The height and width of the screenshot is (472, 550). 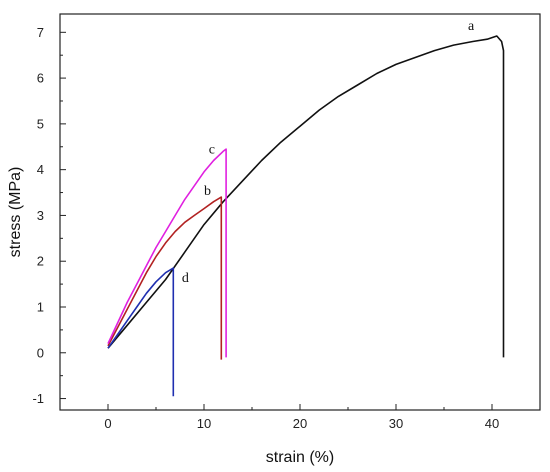 What do you see at coordinates (40, 261) in the screenshot?
I see `y-tick-label: 2` at bounding box center [40, 261].